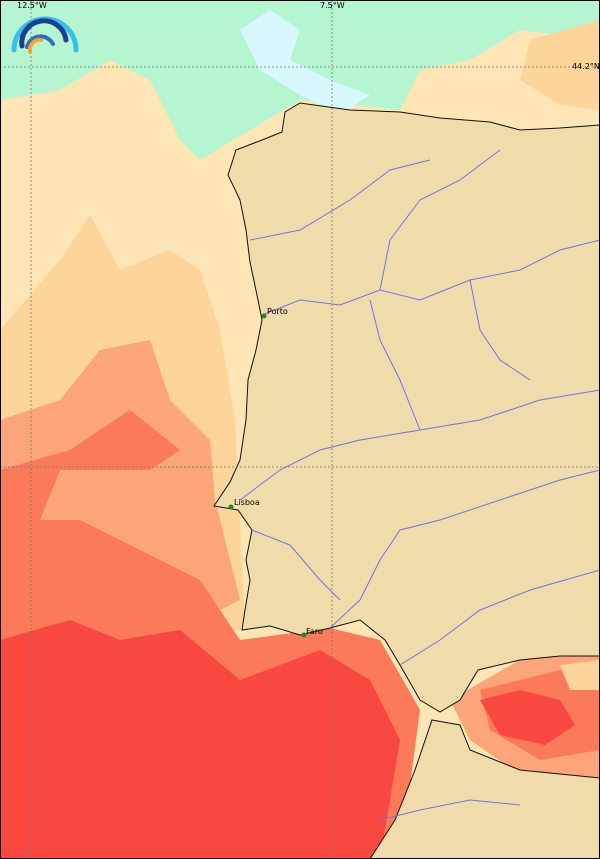 This screenshot has height=859, width=600. I want to click on med-red, so click(527, 717).